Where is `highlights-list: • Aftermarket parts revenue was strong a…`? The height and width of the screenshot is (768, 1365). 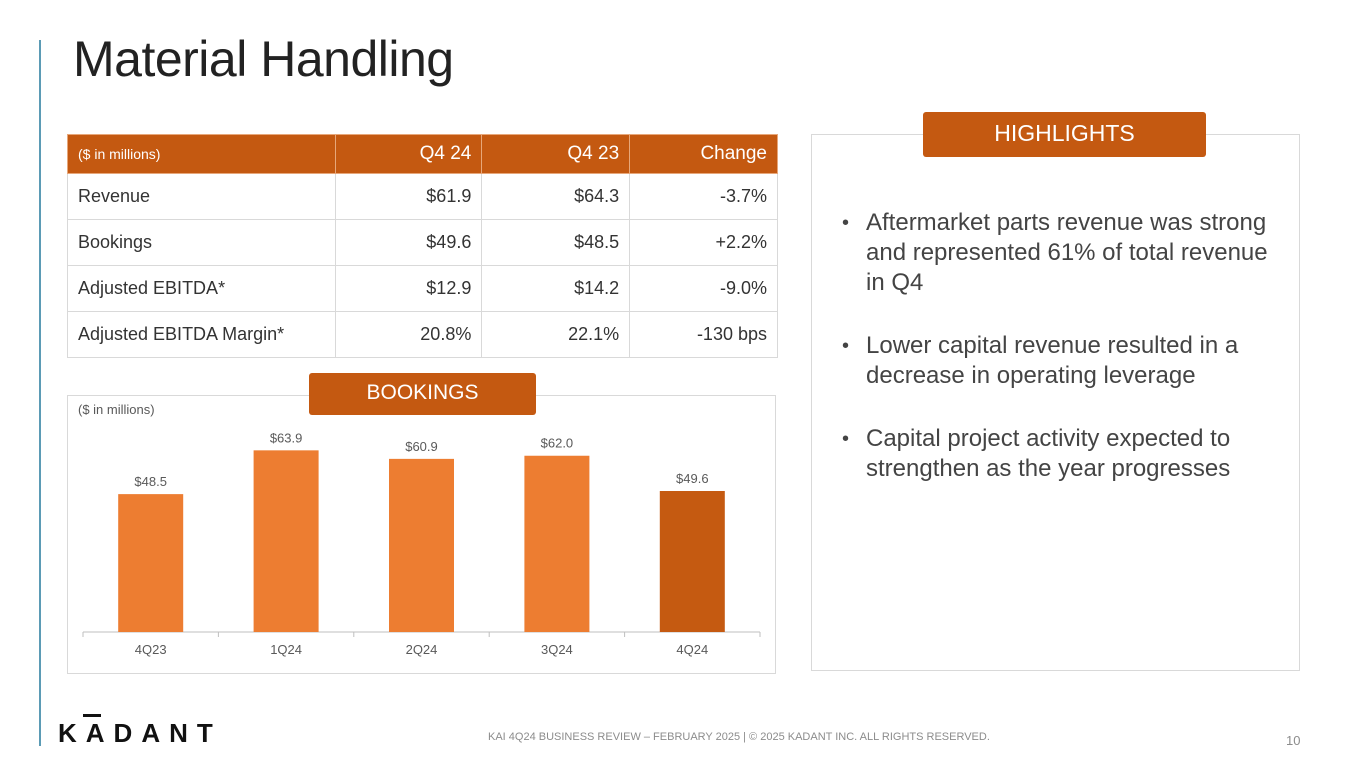 highlights-list: • Aftermarket parts revenue was strong a… is located at coordinates (1062, 362).